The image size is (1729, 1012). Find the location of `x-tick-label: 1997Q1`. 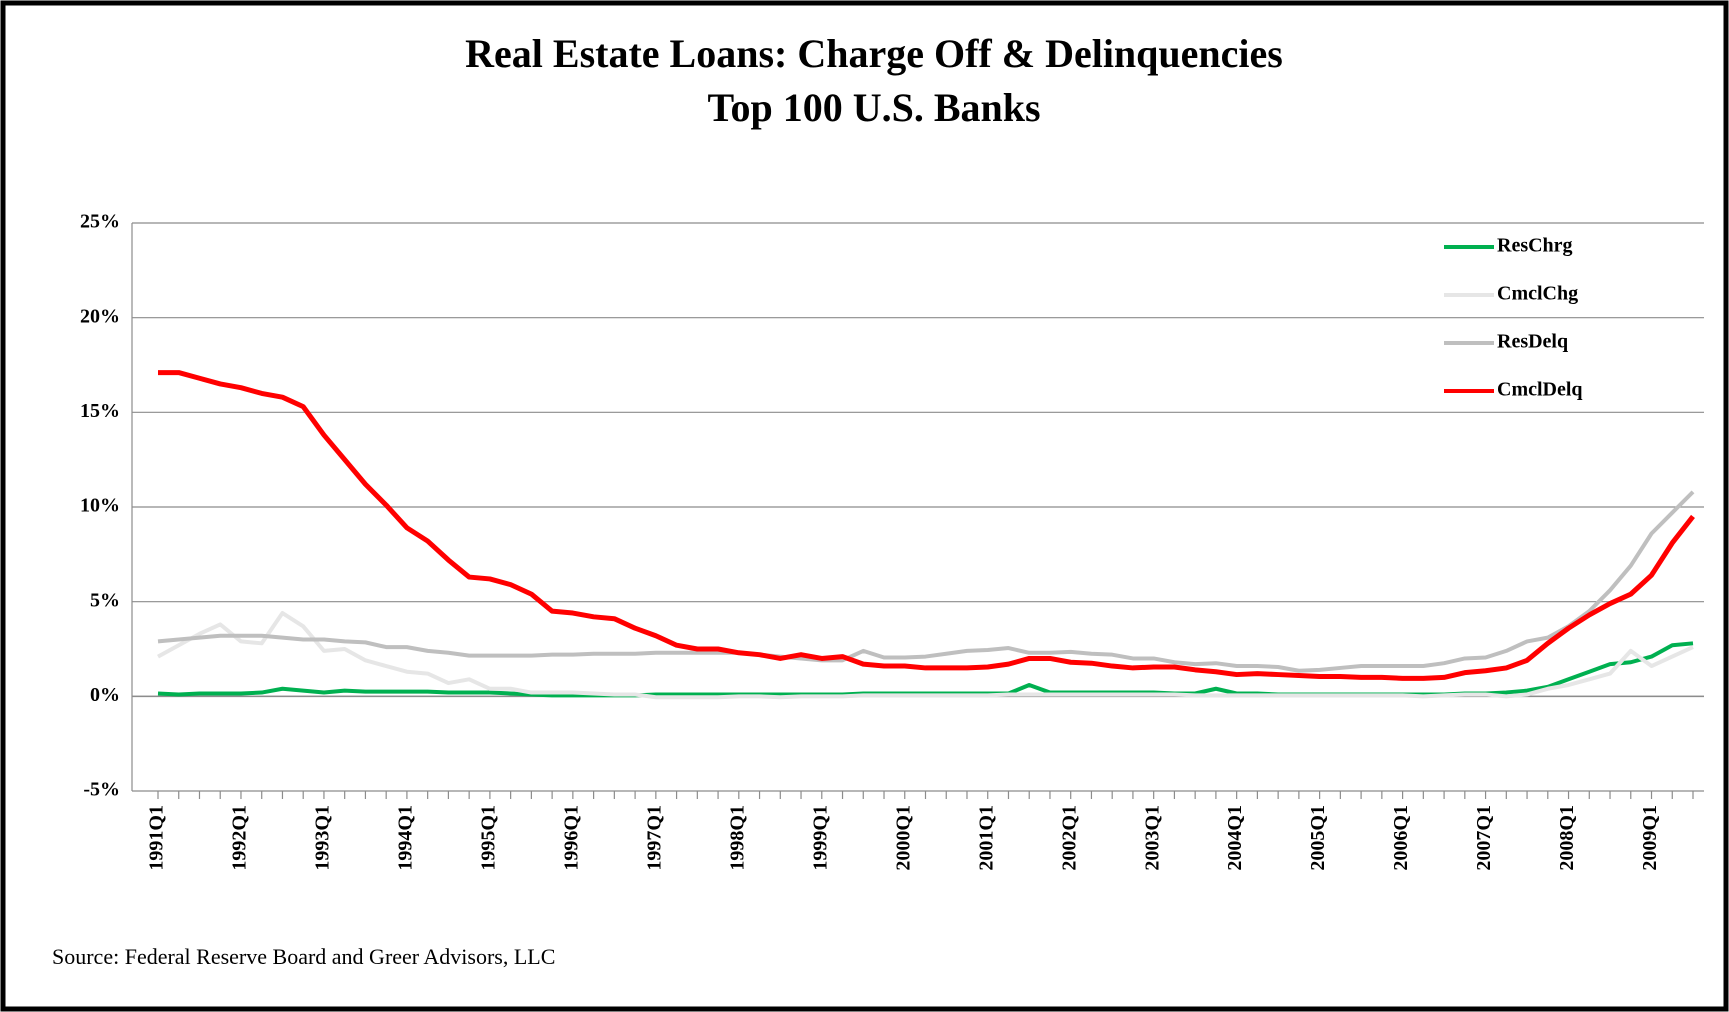

x-tick-label: 1997Q1 is located at coordinates (654, 838).